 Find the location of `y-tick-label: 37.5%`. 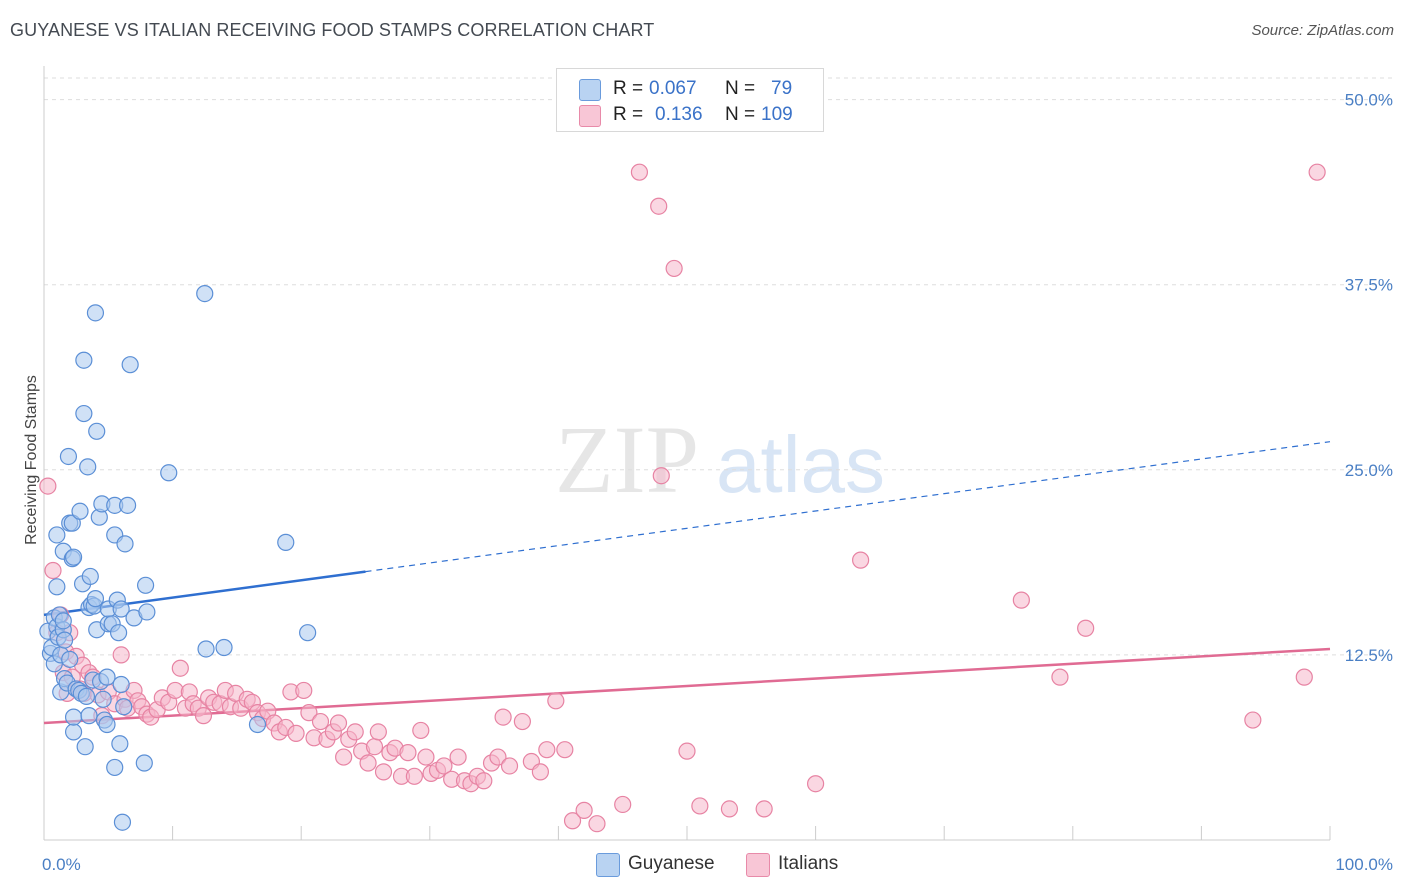

y-tick-label: 37.5% is located at coordinates (1369, 285).